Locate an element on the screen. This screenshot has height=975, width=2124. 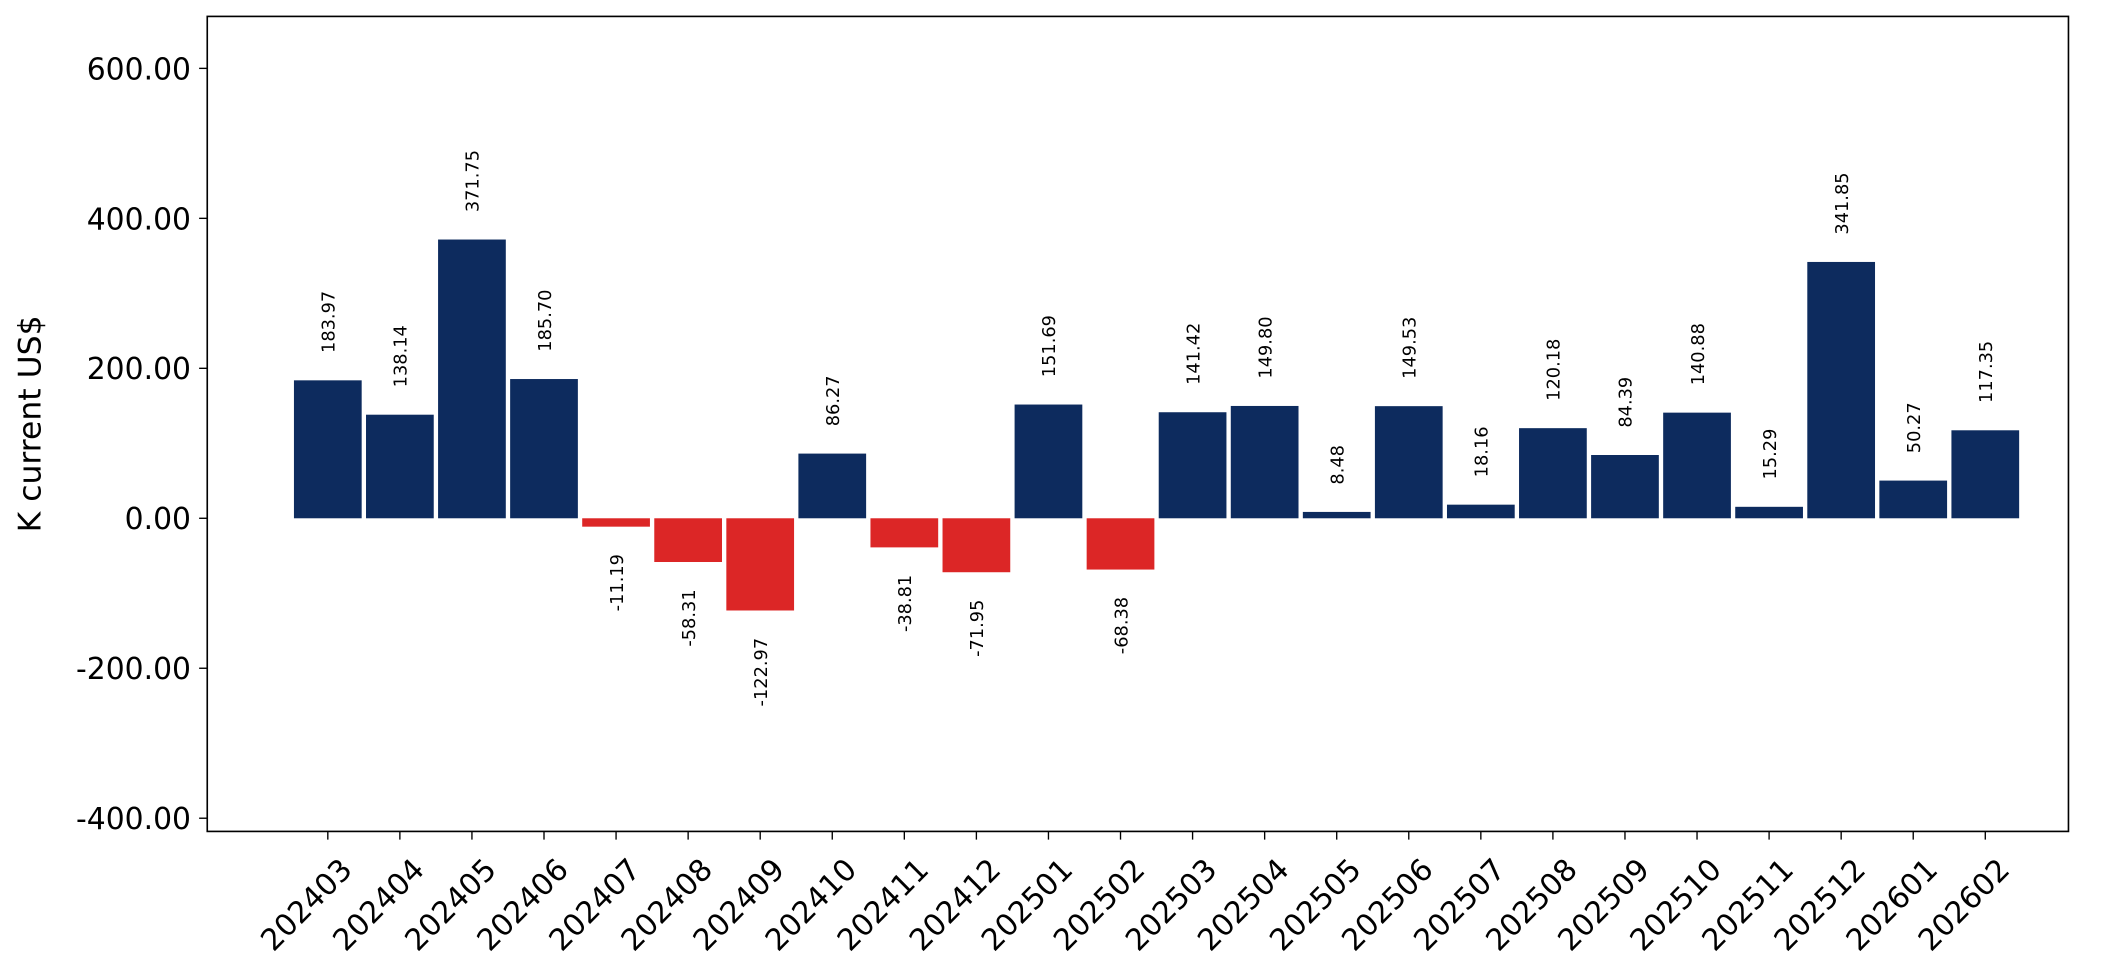
y-axis-label: K current US$ is located at coordinates (31, 423).